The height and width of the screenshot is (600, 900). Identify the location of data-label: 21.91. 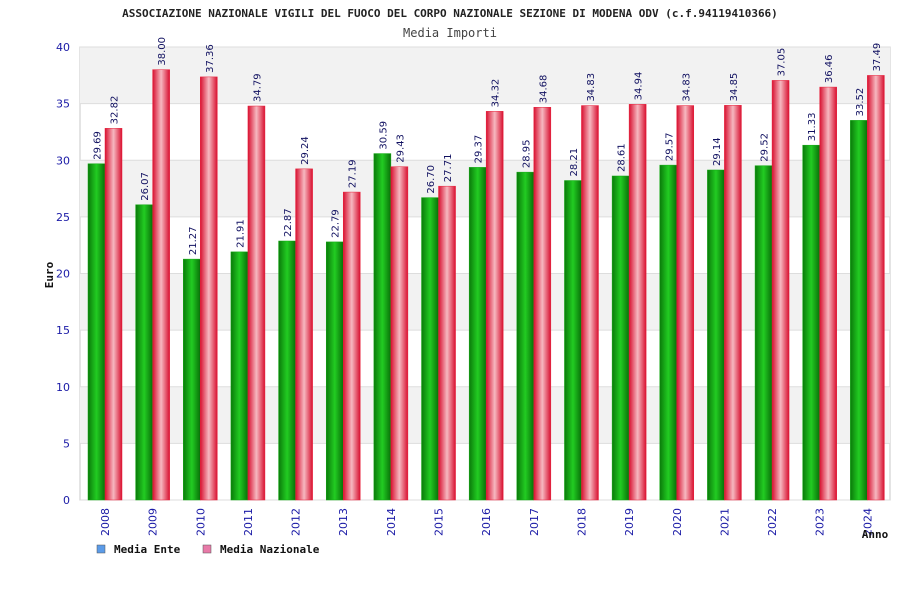
(240, 233).